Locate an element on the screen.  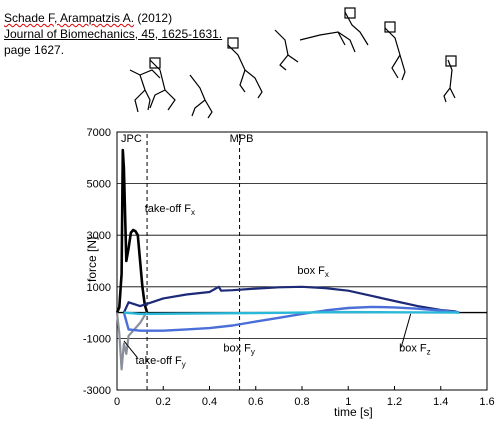
citation-authors: Schade F, Arampatzis A. is located at coordinates (69, 18).